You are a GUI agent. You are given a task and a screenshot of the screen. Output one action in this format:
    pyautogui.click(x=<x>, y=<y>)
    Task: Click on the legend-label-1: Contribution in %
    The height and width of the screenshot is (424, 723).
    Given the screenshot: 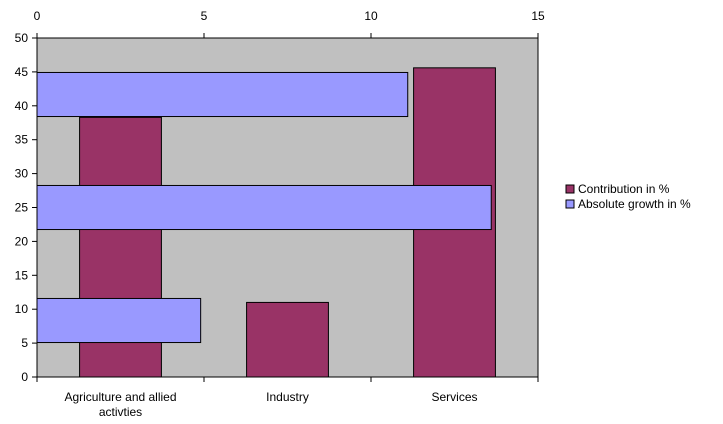 What is the action you would take?
    pyautogui.click(x=624, y=189)
    